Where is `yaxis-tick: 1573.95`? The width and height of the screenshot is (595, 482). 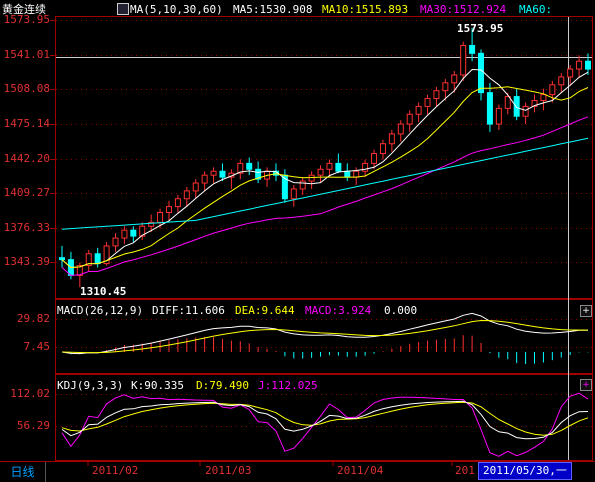
yaxis-tick: 1573.95 is located at coordinates (26, 19).